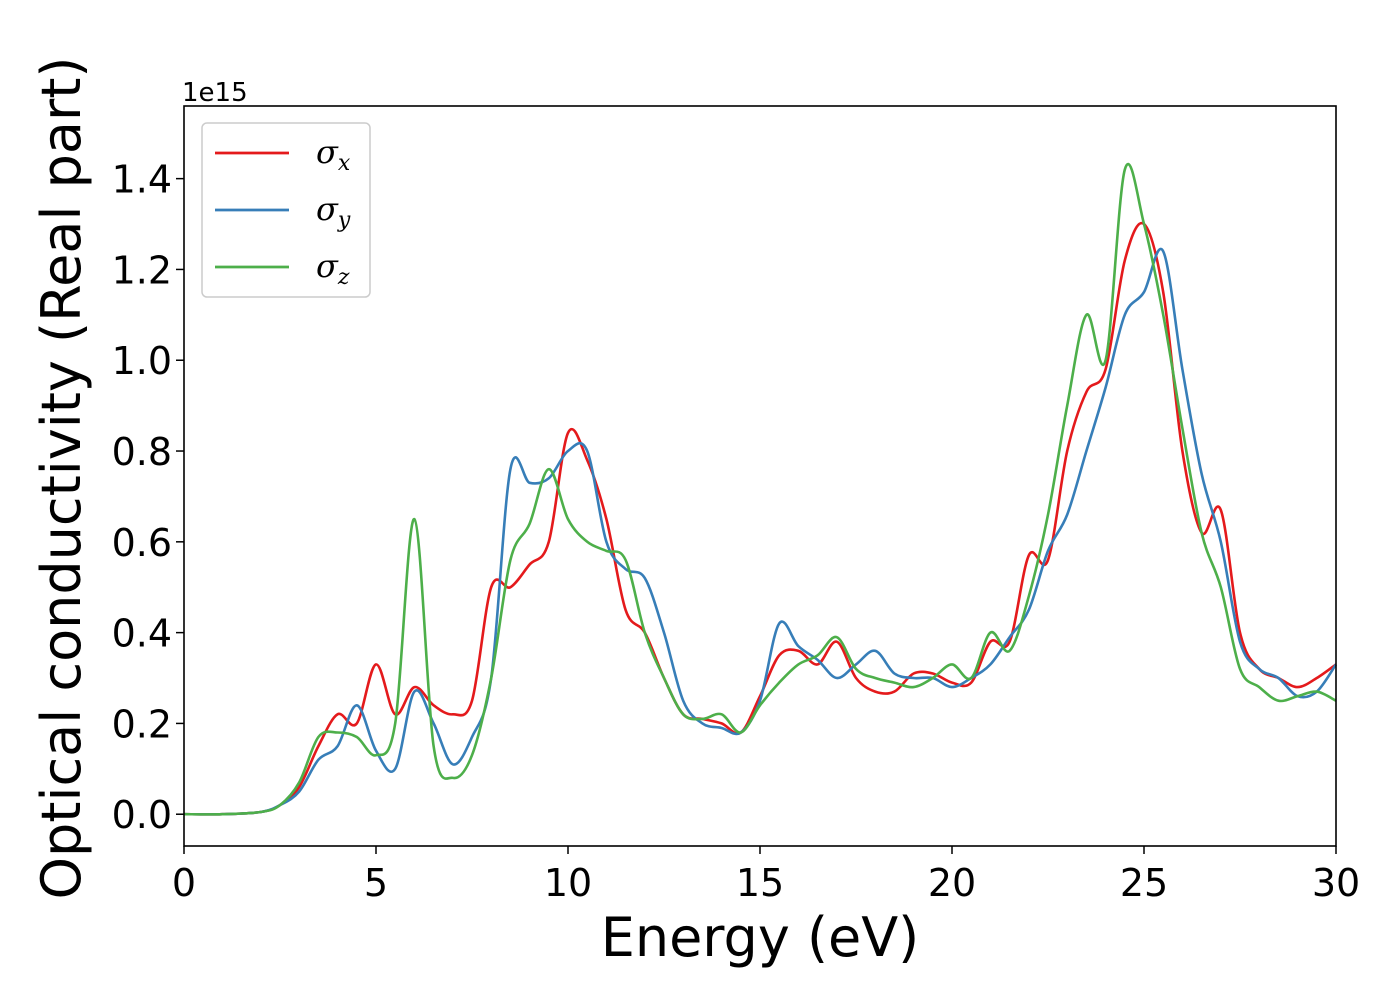 This screenshot has width=1400, height=1000. I want to click on y-axis-label: Optical conductivity (Real part), so click(61, 478).